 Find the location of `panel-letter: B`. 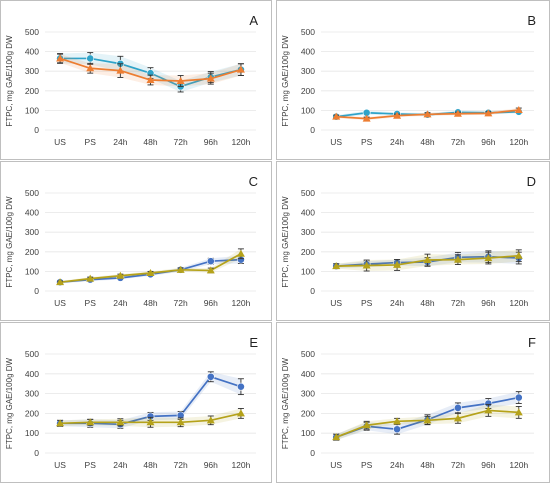

panel-letter: B is located at coordinates (531, 20).